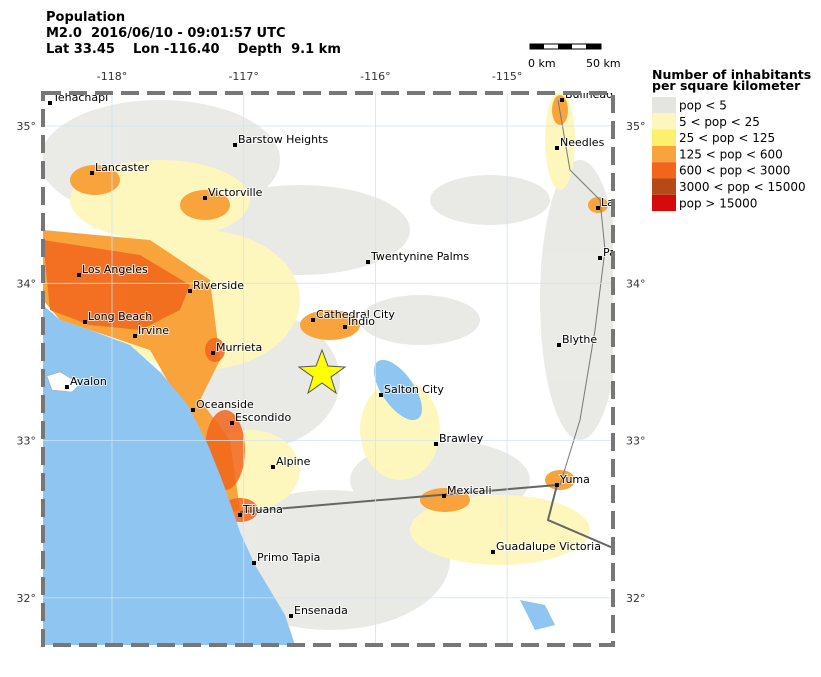  What do you see at coordinates (239, 347) in the screenshot?
I see `city-label: Murrieta` at bounding box center [239, 347].